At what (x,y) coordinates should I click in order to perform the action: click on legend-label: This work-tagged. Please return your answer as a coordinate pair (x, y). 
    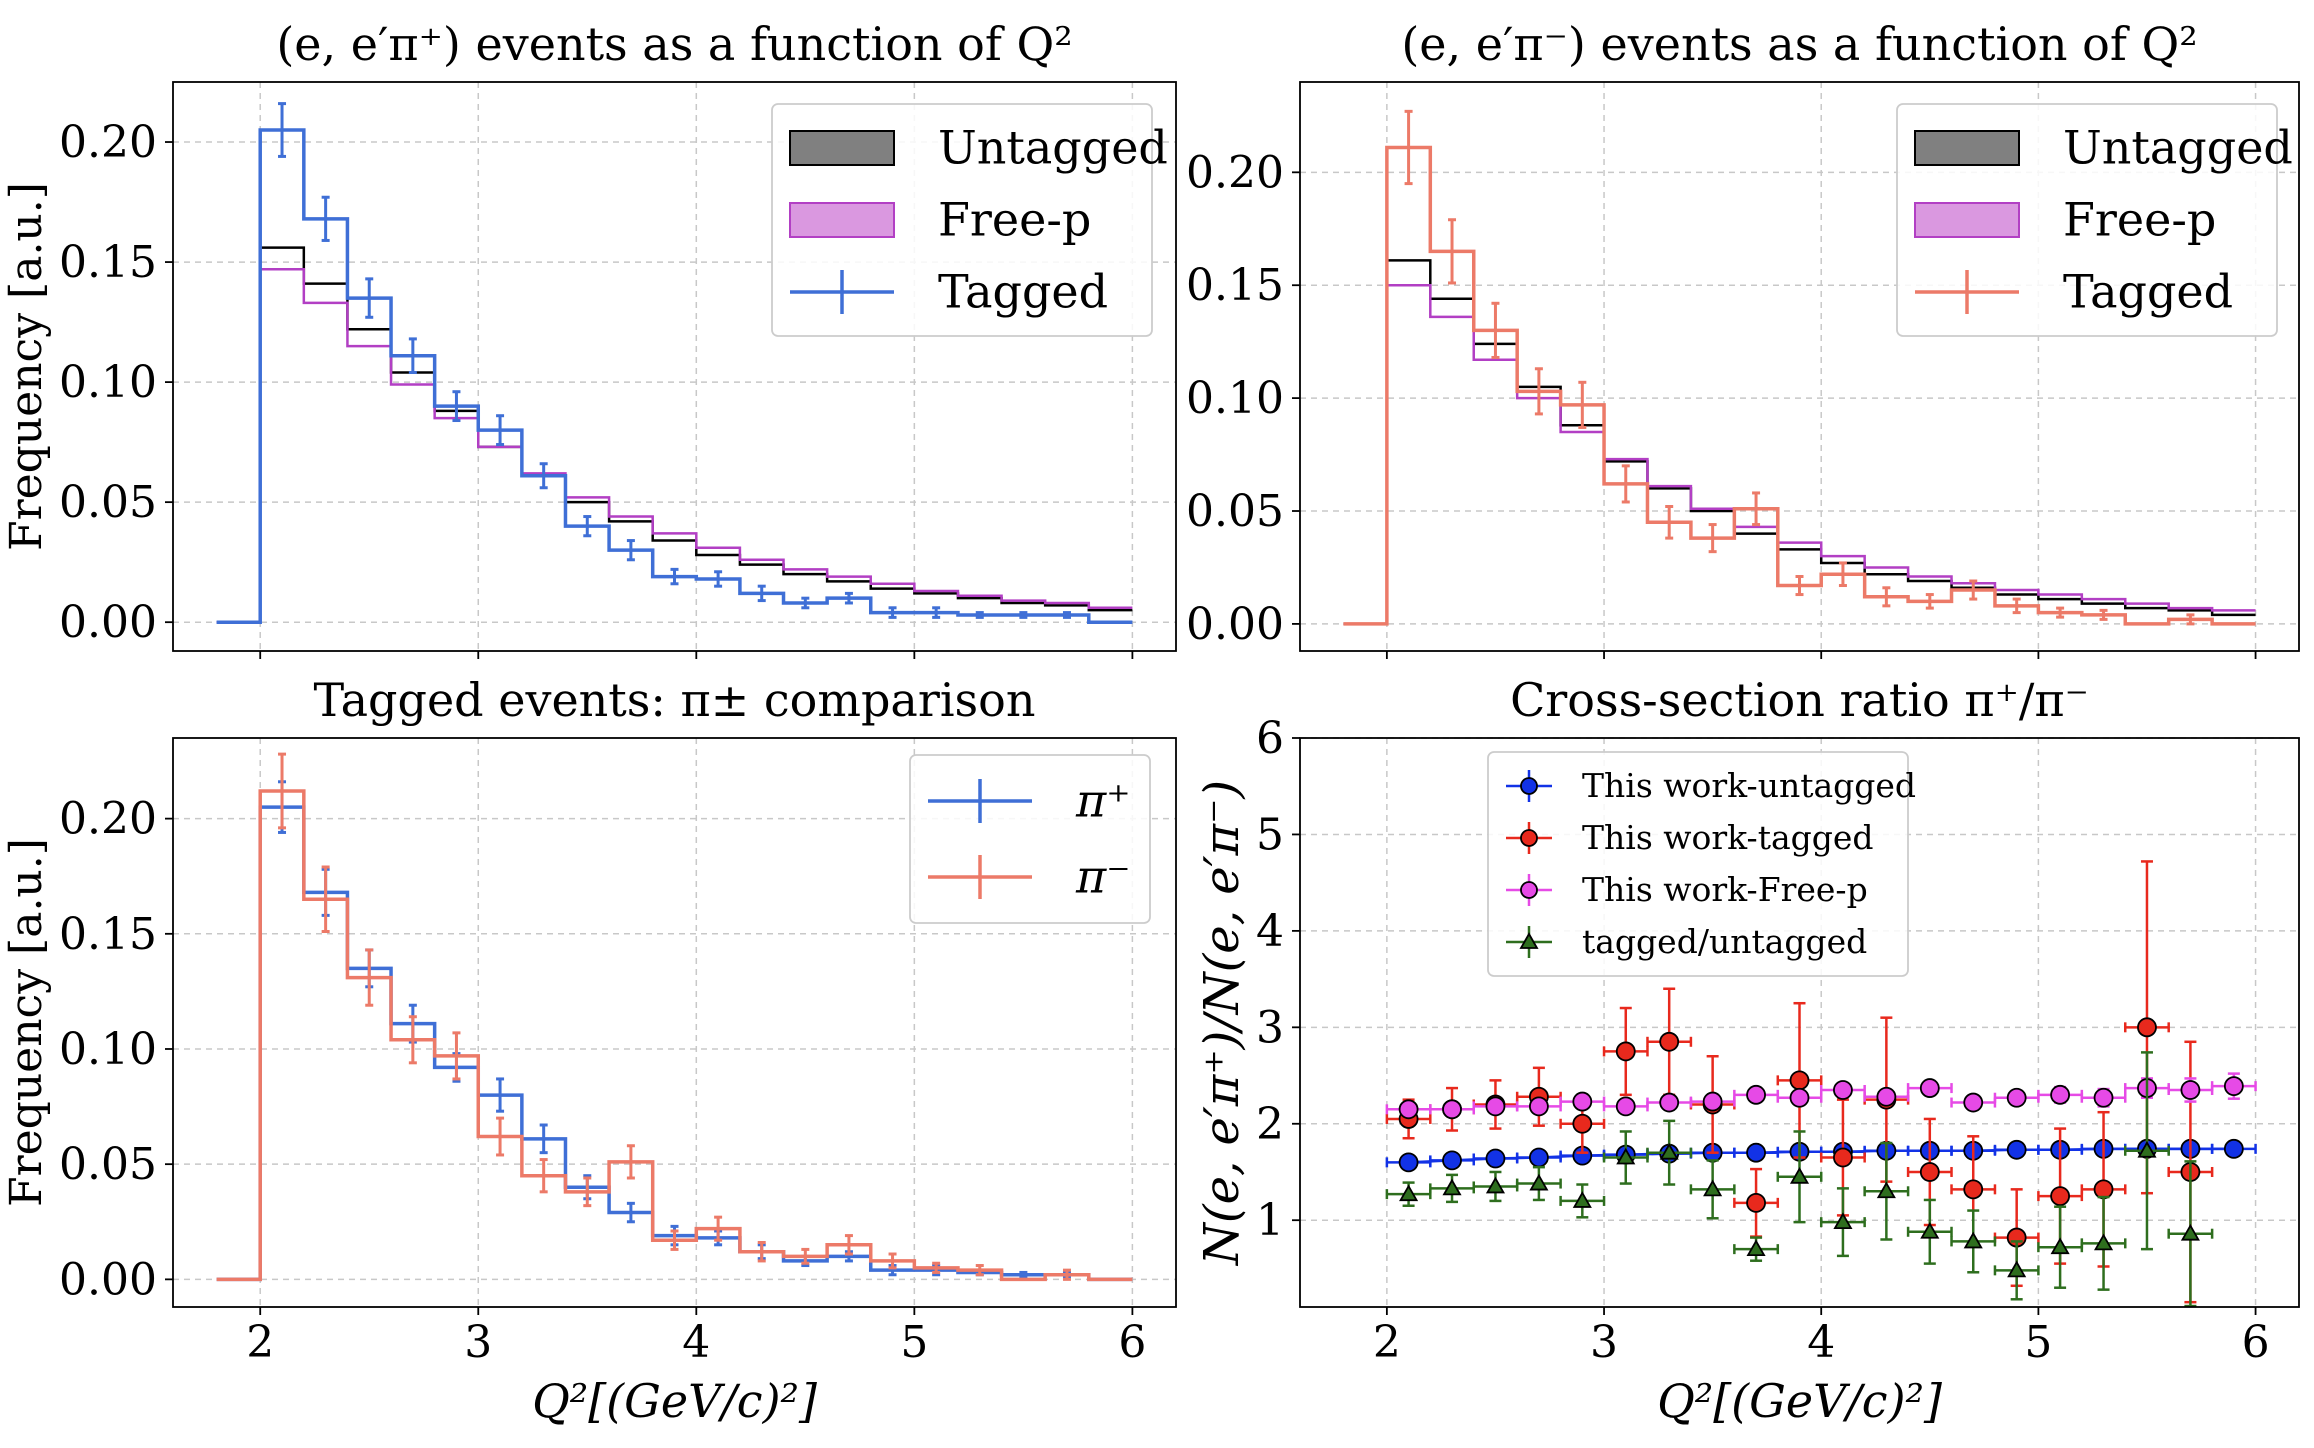
    Looking at the image, I should click on (1728, 837).